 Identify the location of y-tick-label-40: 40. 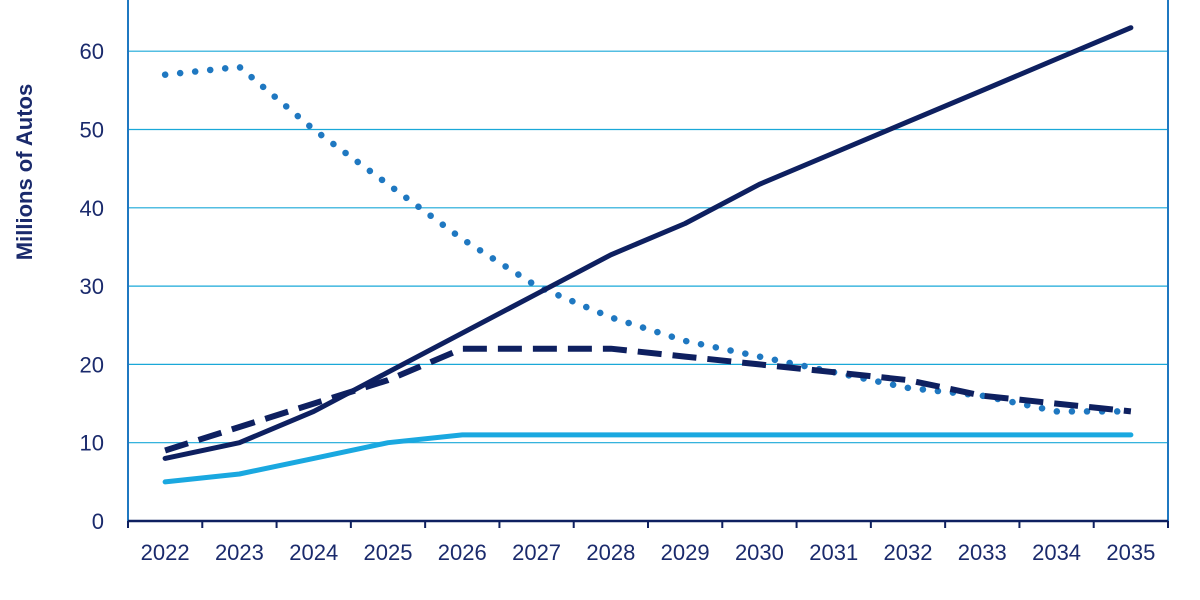
(92, 208).